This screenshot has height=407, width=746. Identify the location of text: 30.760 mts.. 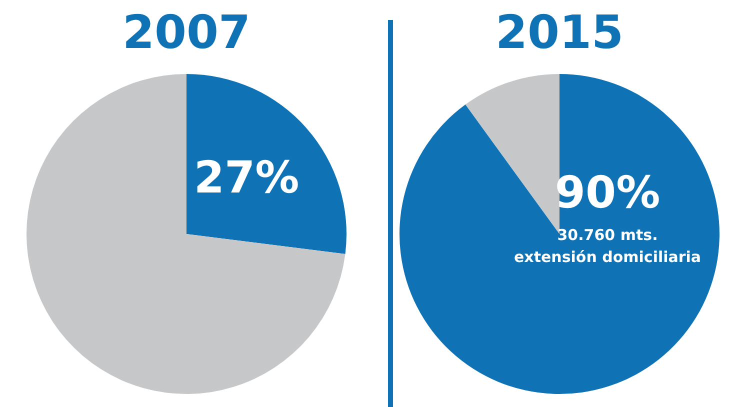
(607, 235).